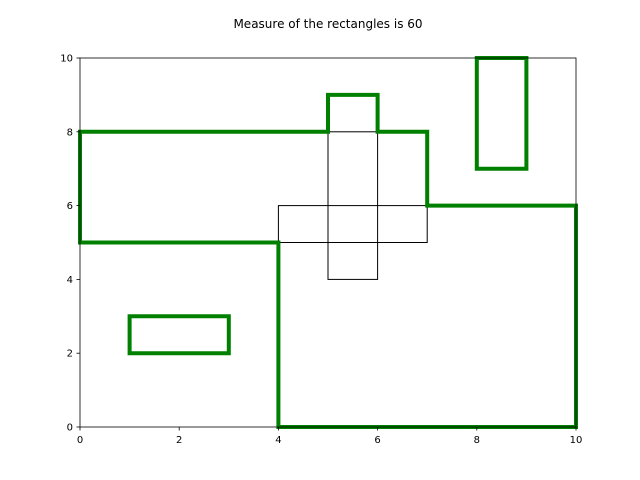 The height and width of the screenshot is (480, 640). What do you see at coordinates (66, 59) in the screenshot?
I see `y-tick-label: 10` at bounding box center [66, 59].